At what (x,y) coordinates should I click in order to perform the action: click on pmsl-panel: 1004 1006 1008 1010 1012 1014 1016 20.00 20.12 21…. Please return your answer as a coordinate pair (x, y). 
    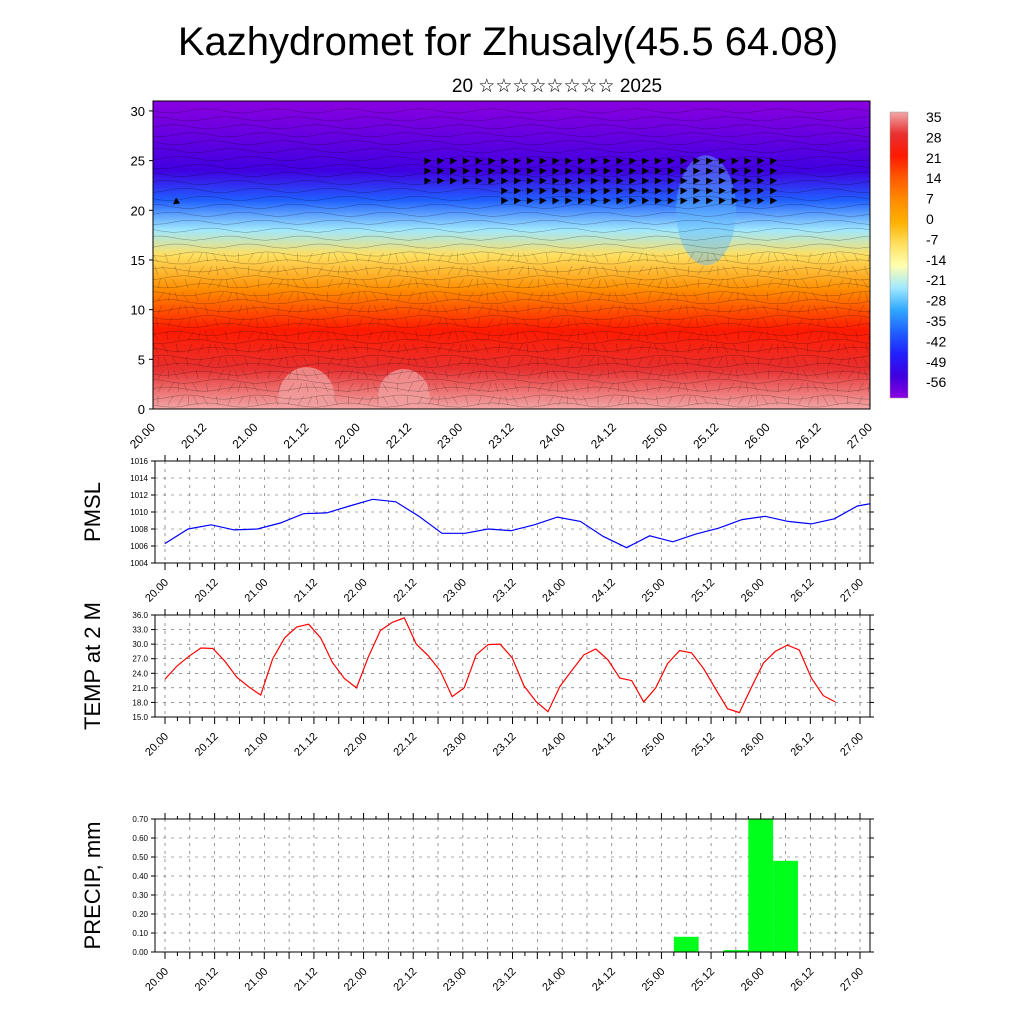
    Looking at the image, I should click on (477, 530).